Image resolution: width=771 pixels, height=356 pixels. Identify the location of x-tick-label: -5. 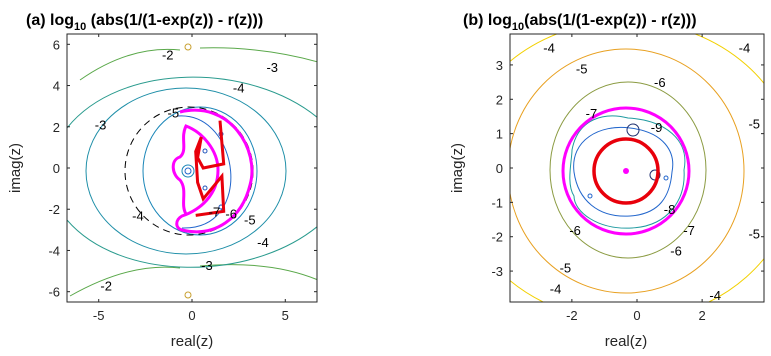
(99, 315).